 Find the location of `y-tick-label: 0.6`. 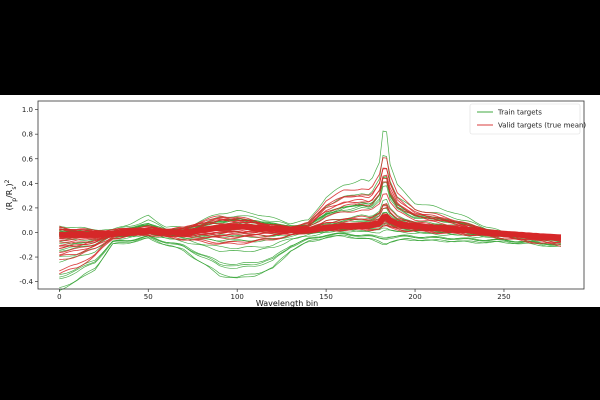

y-tick-label: 0.6 is located at coordinates (28, 159).